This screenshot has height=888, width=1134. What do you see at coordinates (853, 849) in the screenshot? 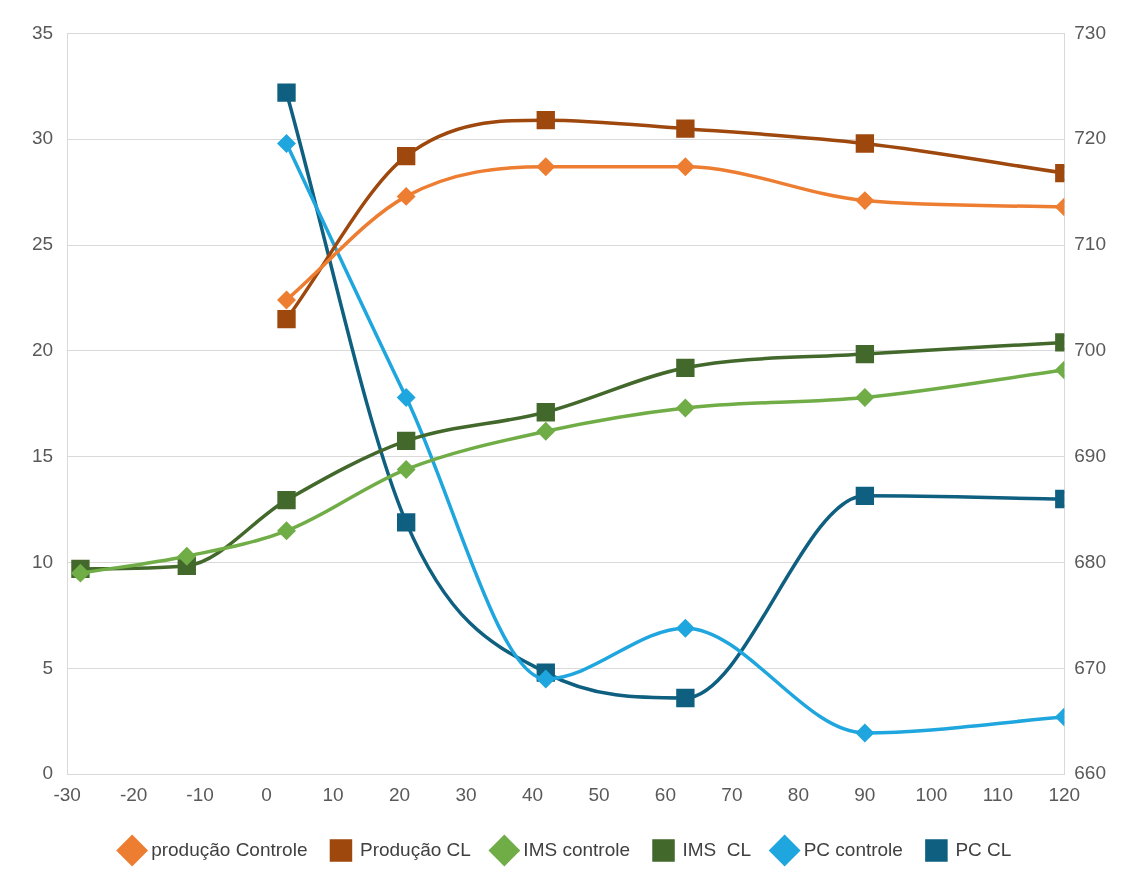
I see `legend-label: PC controle` at bounding box center [853, 849].